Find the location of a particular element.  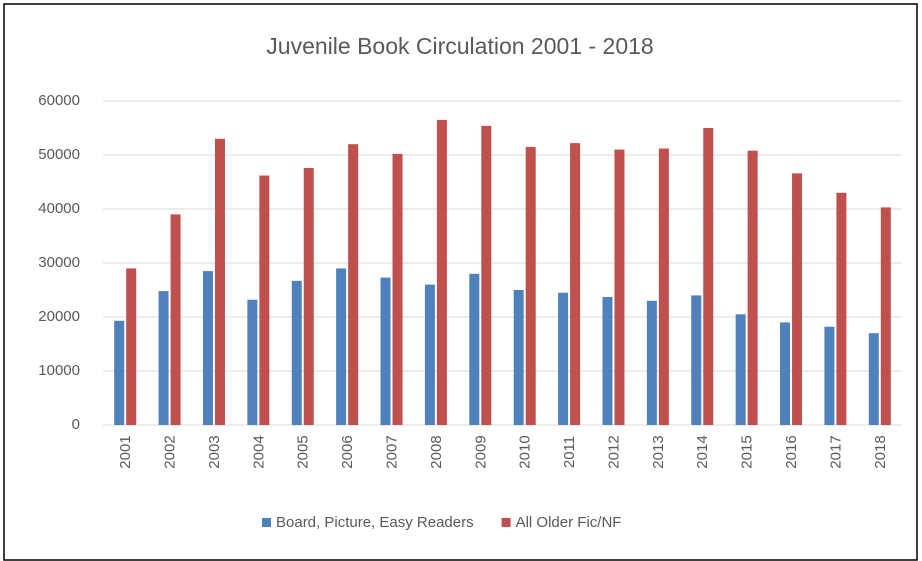

legend-label: Board, Picture, Easy Readers is located at coordinates (375, 522).